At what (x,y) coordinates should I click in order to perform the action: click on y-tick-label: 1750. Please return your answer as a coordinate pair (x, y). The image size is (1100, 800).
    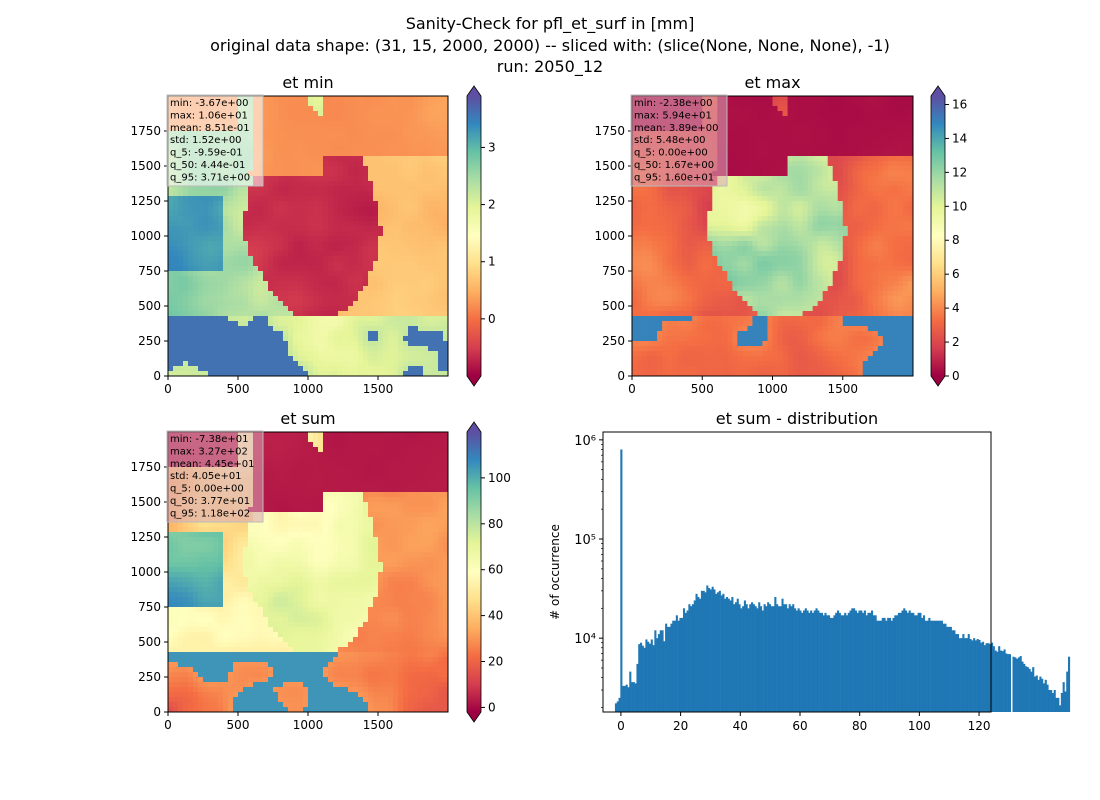
    Looking at the image, I should click on (145, 131).